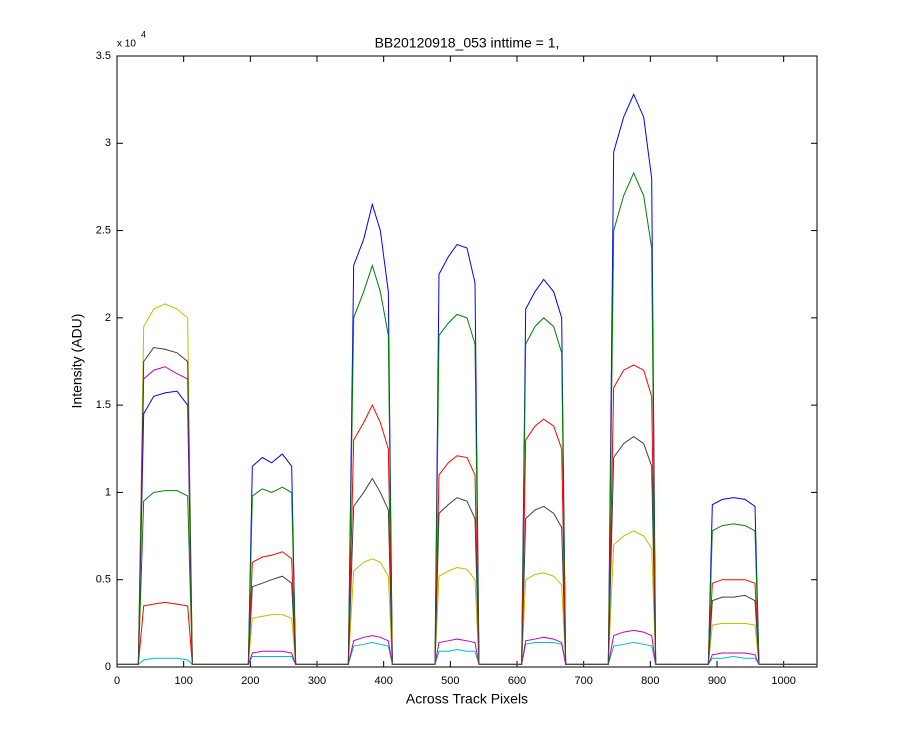 The image size is (900, 750). What do you see at coordinates (583, 681) in the screenshot?
I see `x-tick-label: 700` at bounding box center [583, 681].